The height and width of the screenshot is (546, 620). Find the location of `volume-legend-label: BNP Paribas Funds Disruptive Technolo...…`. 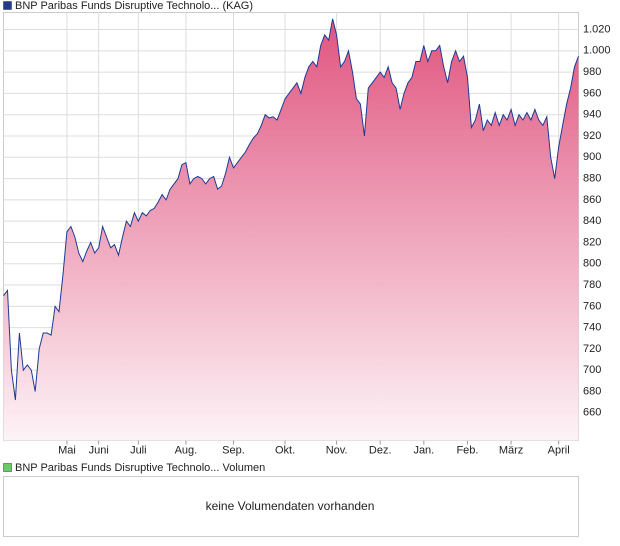

volume-legend-label: BNP Paribas Funds Disruptive Technolo...… is located at coordinates (140, 468).